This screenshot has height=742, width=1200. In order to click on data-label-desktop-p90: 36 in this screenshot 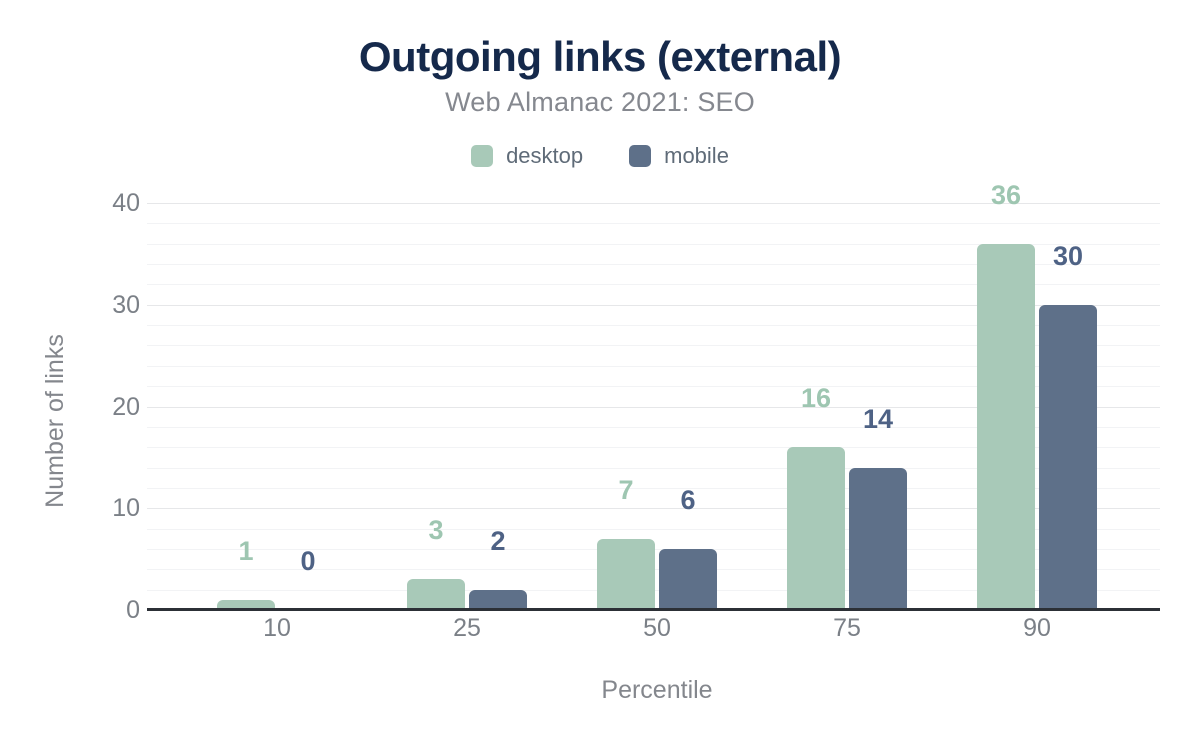, I will do `click(1006, 195)`.